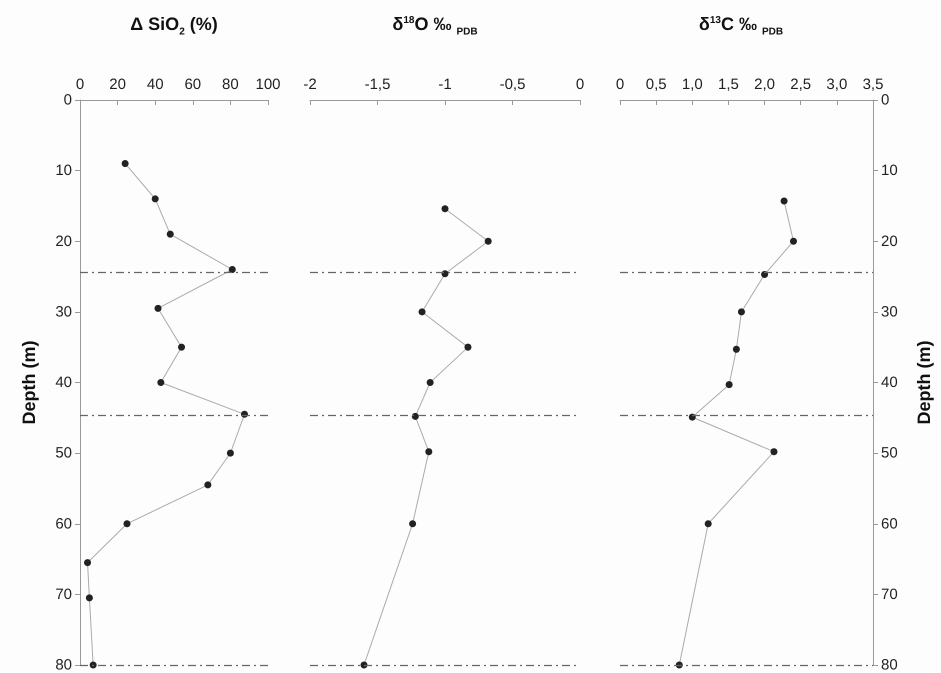 Image resolution: width=941 pixels, height=673 pixels. What do you see at coordinates (764, 84) in the screenshot?
I see `x-tick-label: 2,0` at bounding box center [764, 84].